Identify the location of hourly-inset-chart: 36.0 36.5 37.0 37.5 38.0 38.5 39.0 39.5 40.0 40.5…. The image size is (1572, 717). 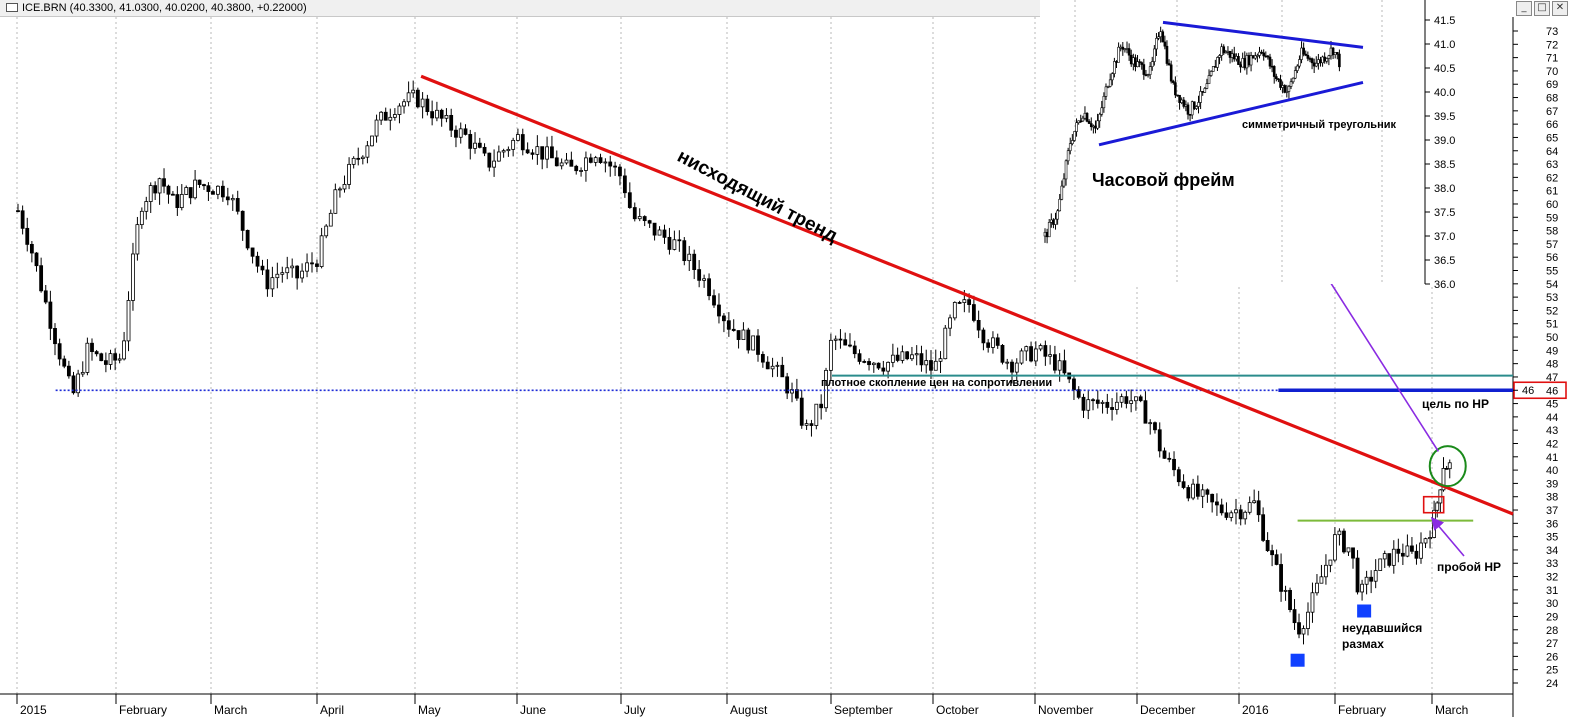
(1263, 145).